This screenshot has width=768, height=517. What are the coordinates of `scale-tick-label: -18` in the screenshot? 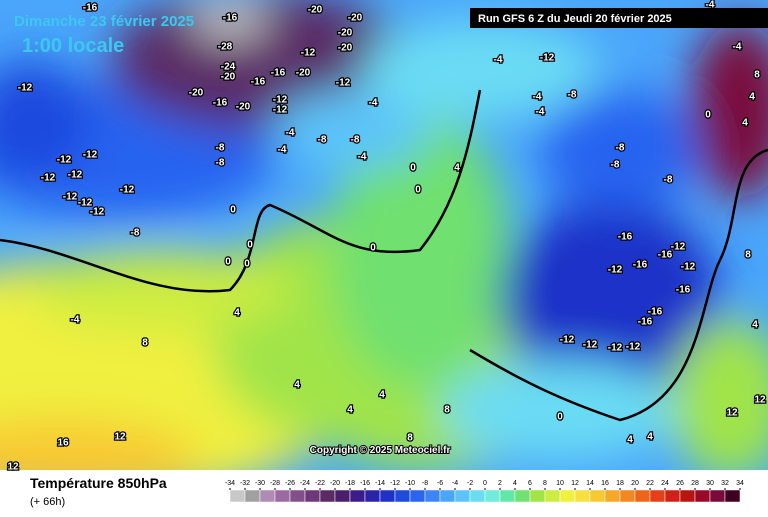 It's located at (350, 483).